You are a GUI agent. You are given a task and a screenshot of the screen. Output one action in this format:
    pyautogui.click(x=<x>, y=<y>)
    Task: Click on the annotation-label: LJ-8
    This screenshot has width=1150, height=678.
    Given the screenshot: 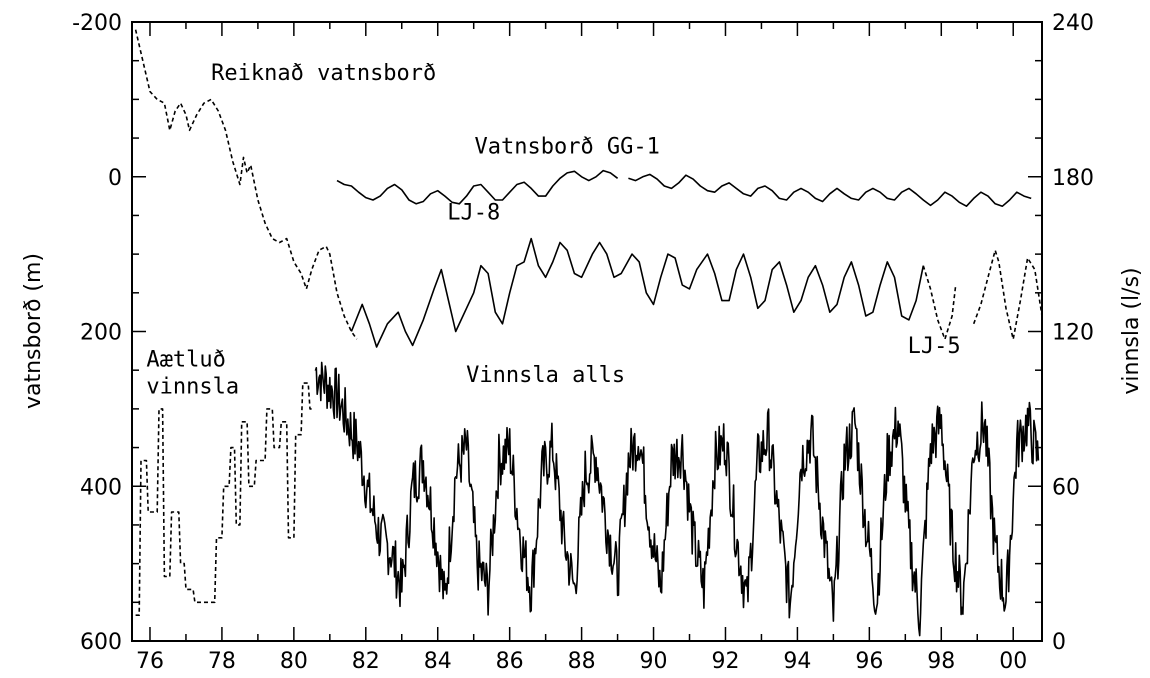 What is the action you would take?
    pyautogui.click(x=473, y=212)
    